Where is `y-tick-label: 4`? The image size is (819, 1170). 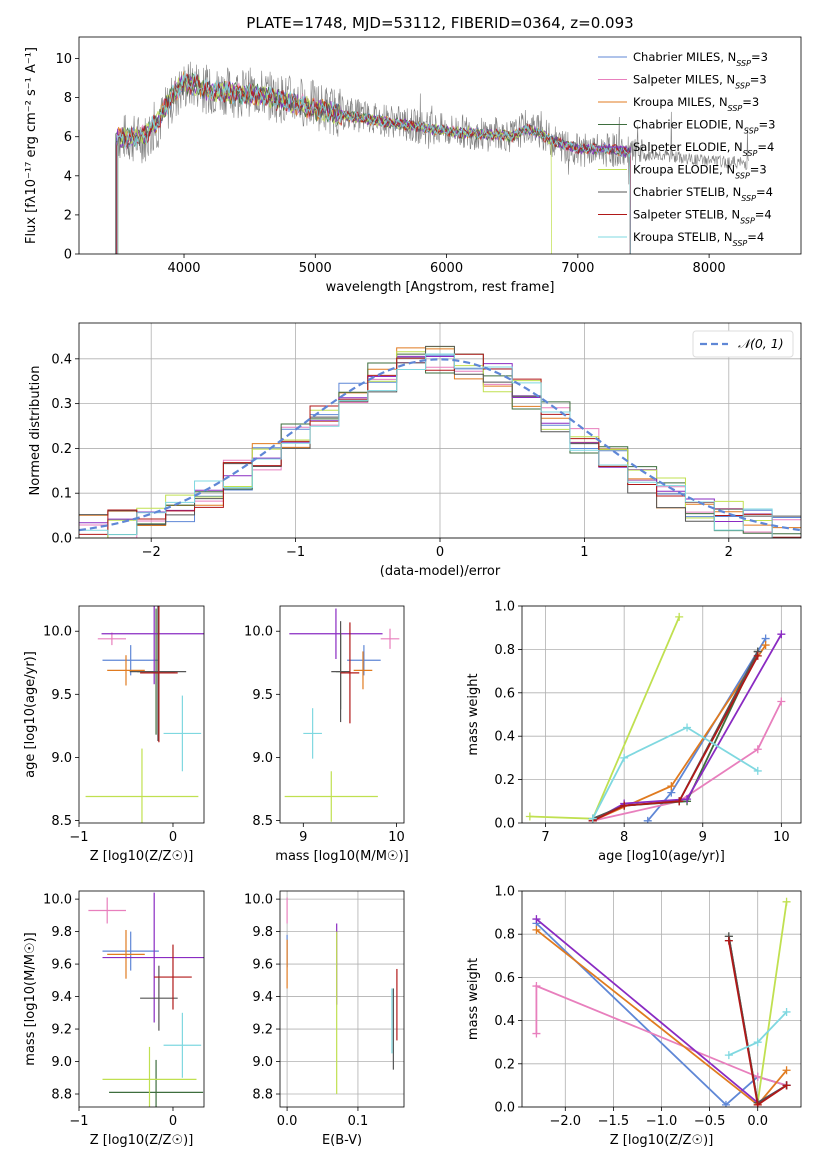 y-tick-label: 4 is located at coordinates (68, 176).